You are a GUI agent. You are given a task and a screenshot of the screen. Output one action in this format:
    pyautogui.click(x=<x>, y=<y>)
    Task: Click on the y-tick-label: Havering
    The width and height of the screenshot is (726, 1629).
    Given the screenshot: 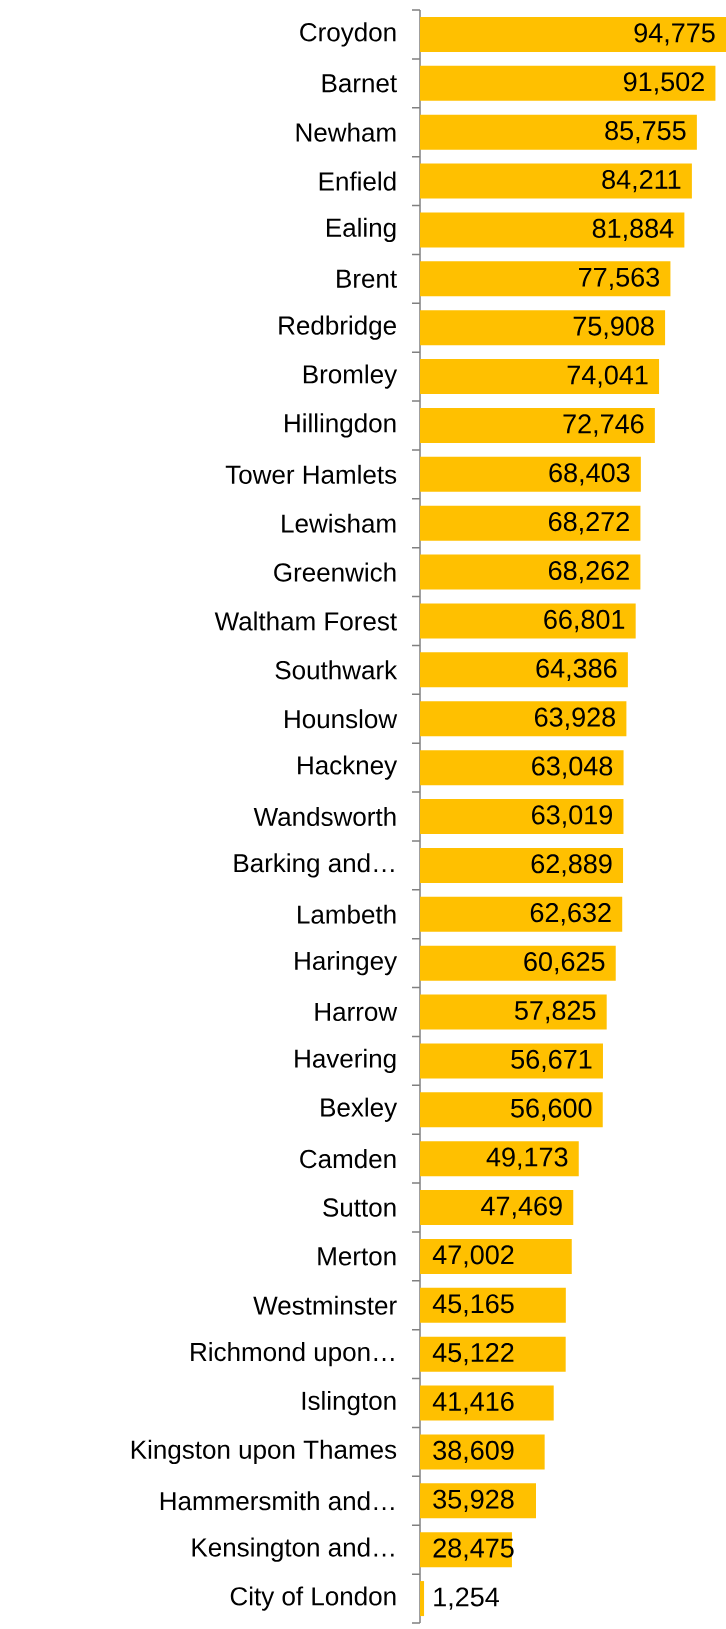 What is the action you would take?
    pyautogui.click(x=345, y=1061)
    